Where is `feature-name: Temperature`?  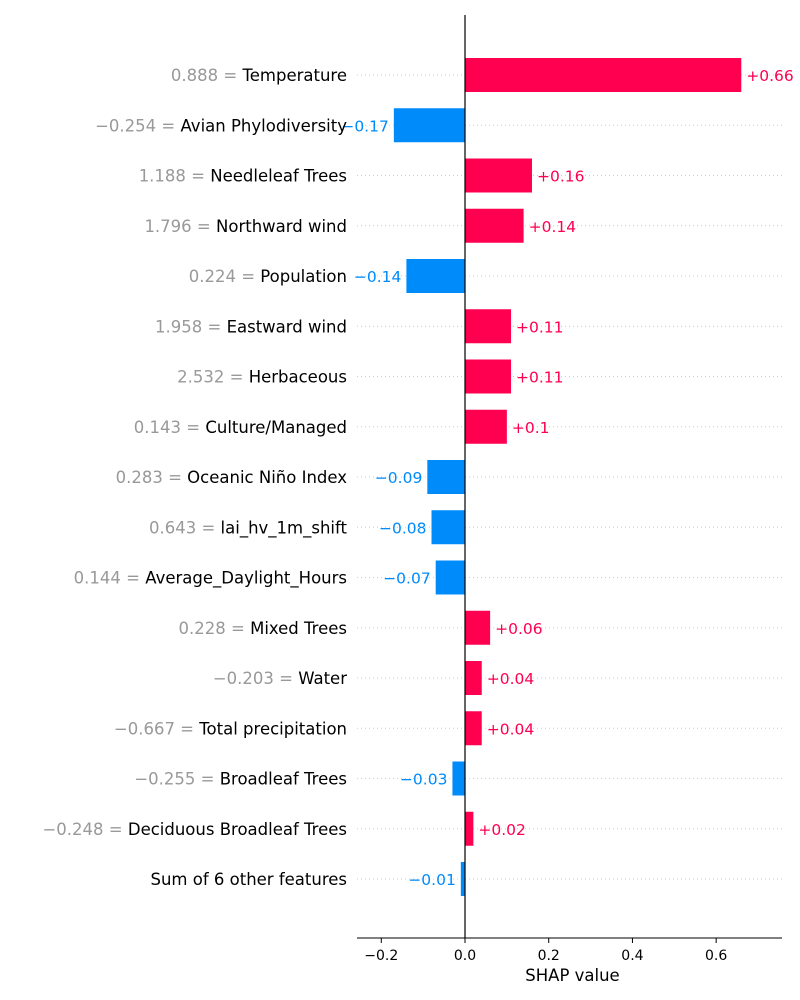
feature-name: Temperature is located at coordinates (294, 75).